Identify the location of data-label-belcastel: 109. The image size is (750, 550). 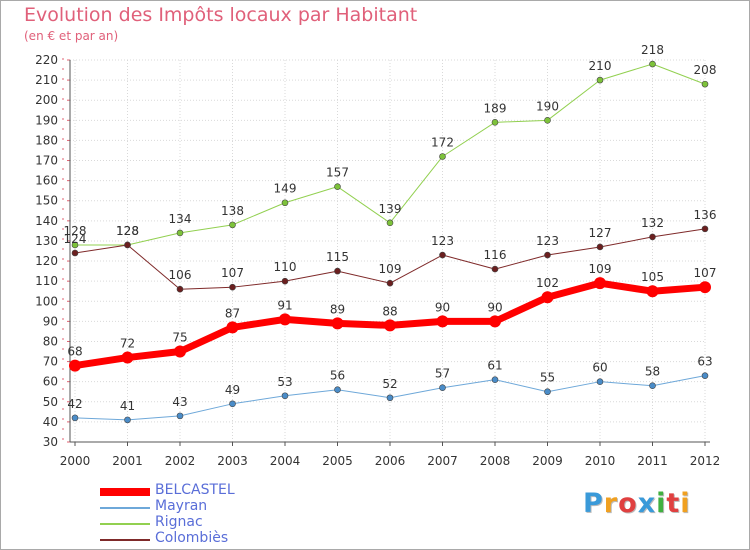
(600, 269).